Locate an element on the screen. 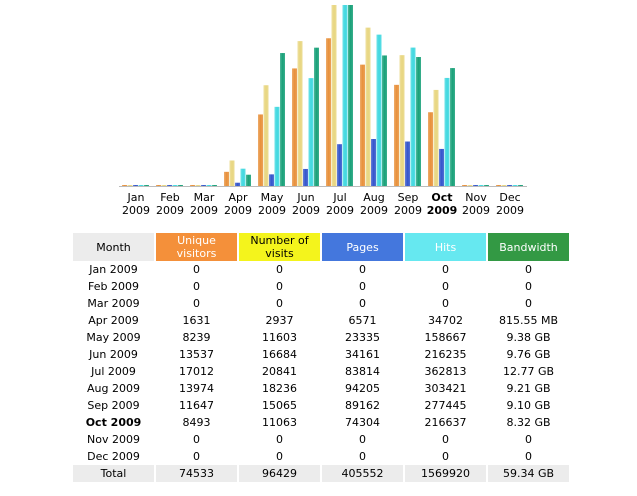 This screenshot has width=637, height=496. bar-number-of-visits-jun is located at coordinates (300, 114).